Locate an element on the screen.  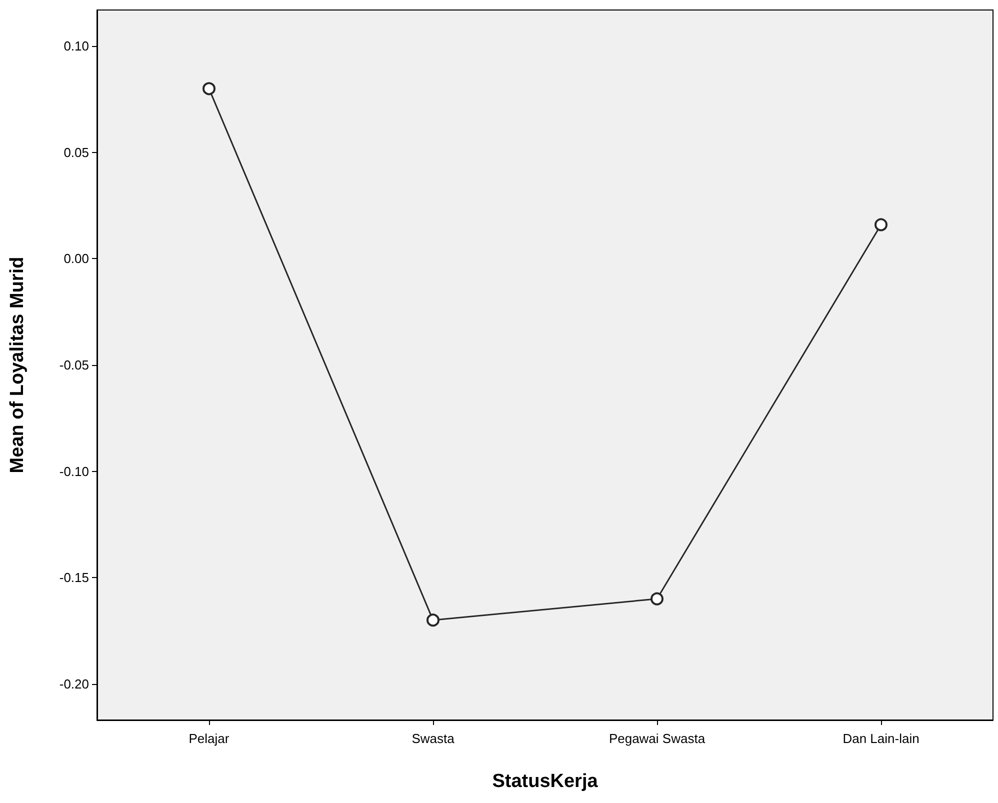
x-tick-label: Pelajar is located at coordinates (209, 738).